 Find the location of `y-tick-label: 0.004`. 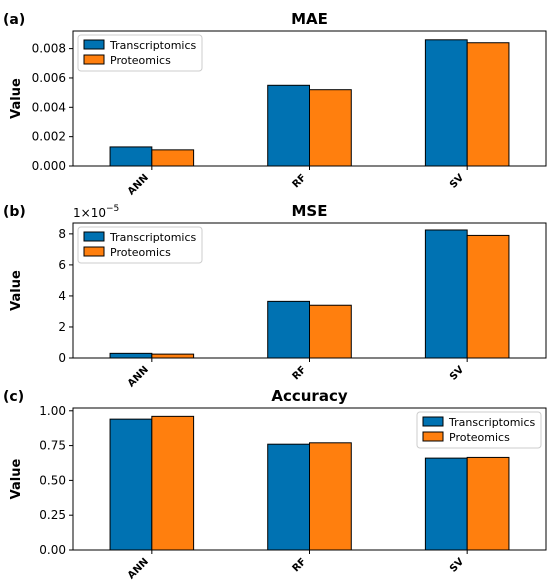

y-tick-label: 0.004 is located at coordinates (49, 107).